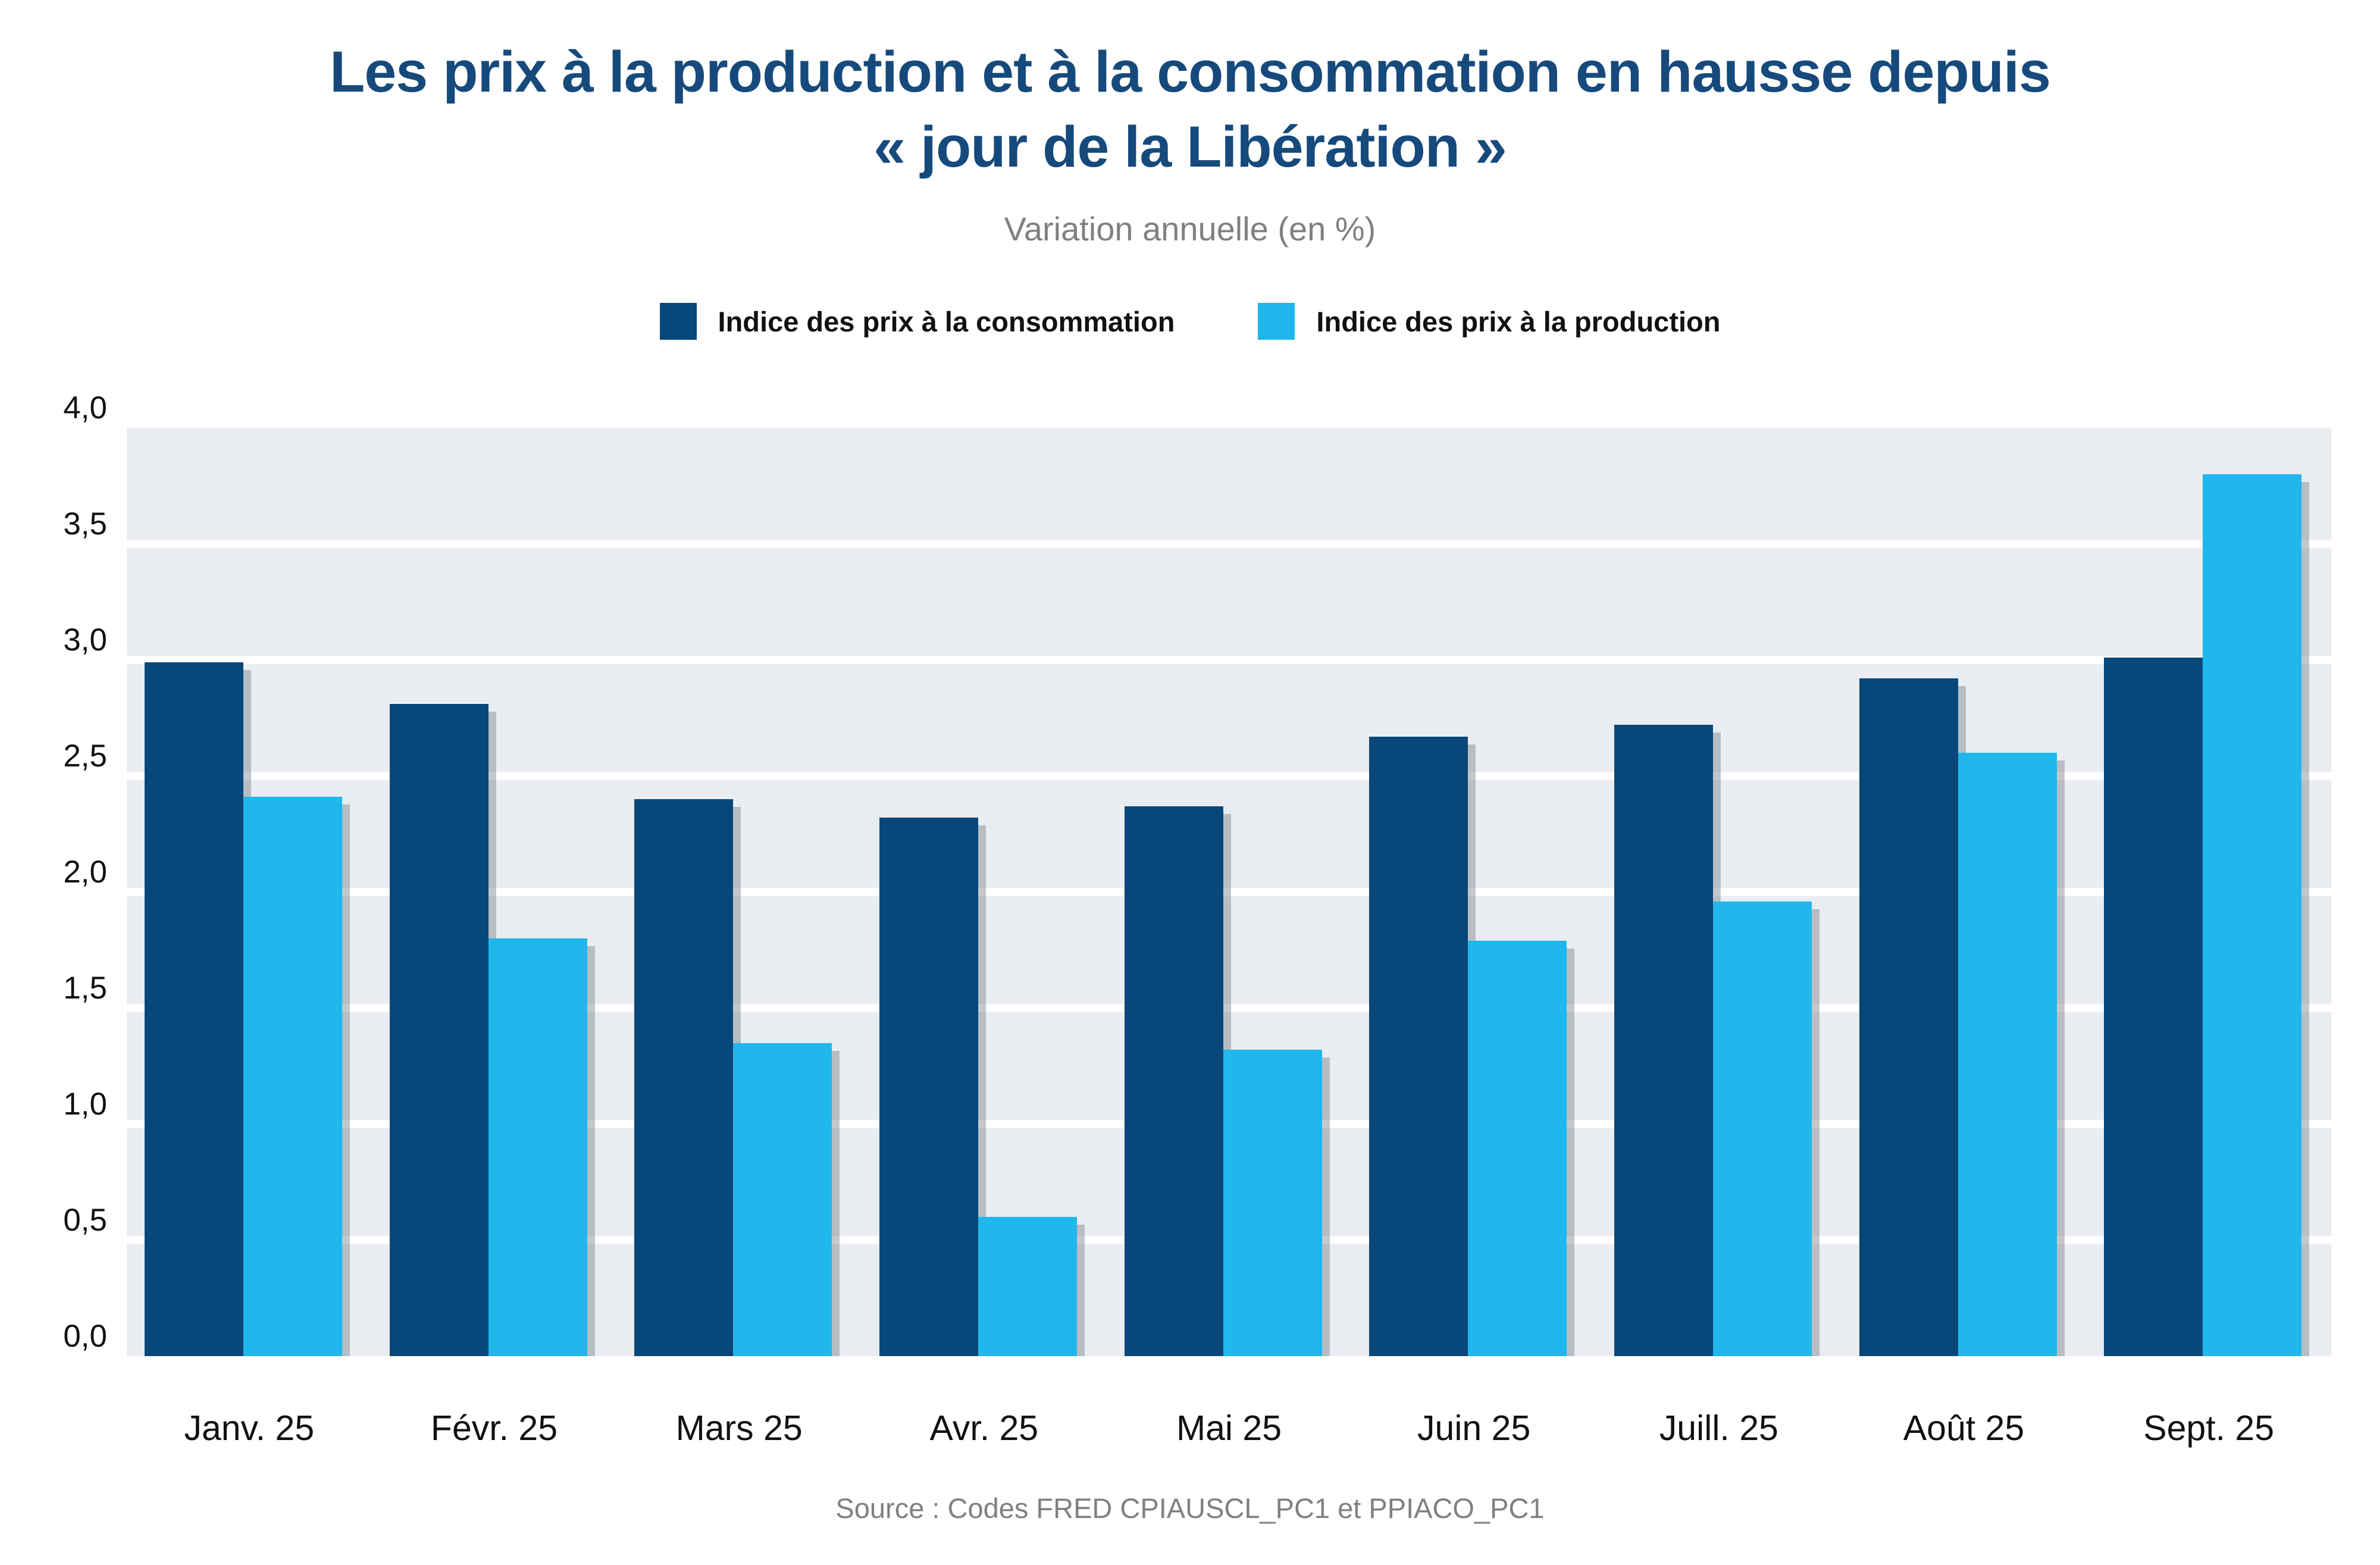  Describe the element at coordinates (85, 1337) in the screenshot. I see `y-tick-label: 0,0` at that location.